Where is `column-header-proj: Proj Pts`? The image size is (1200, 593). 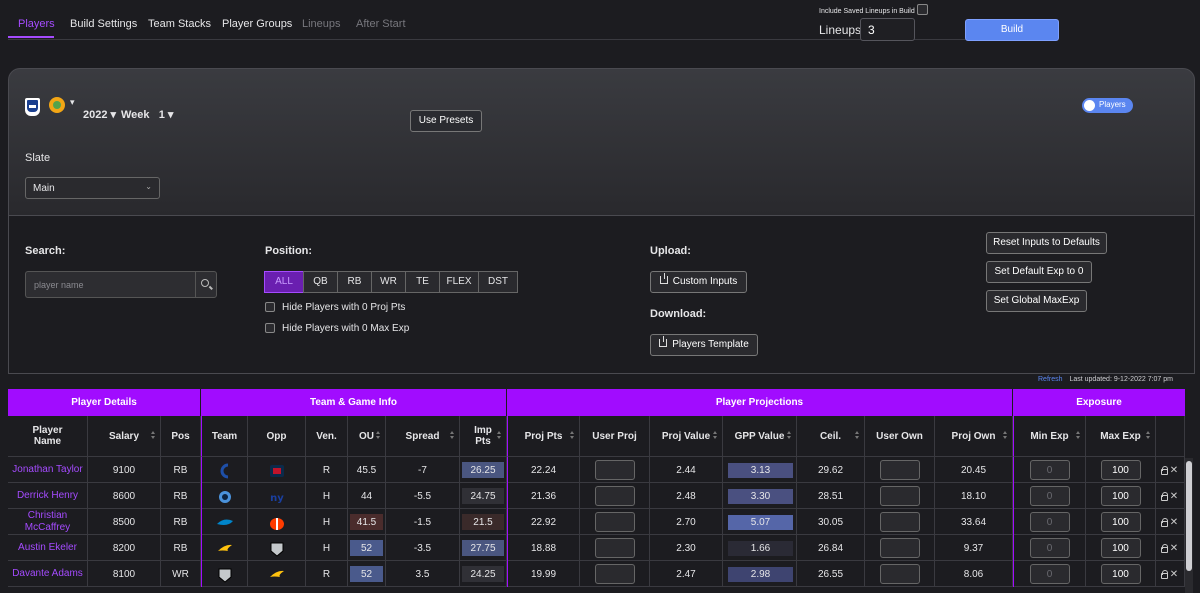
column-header-proj: Proj Pts is located at coordinates (543, 436).